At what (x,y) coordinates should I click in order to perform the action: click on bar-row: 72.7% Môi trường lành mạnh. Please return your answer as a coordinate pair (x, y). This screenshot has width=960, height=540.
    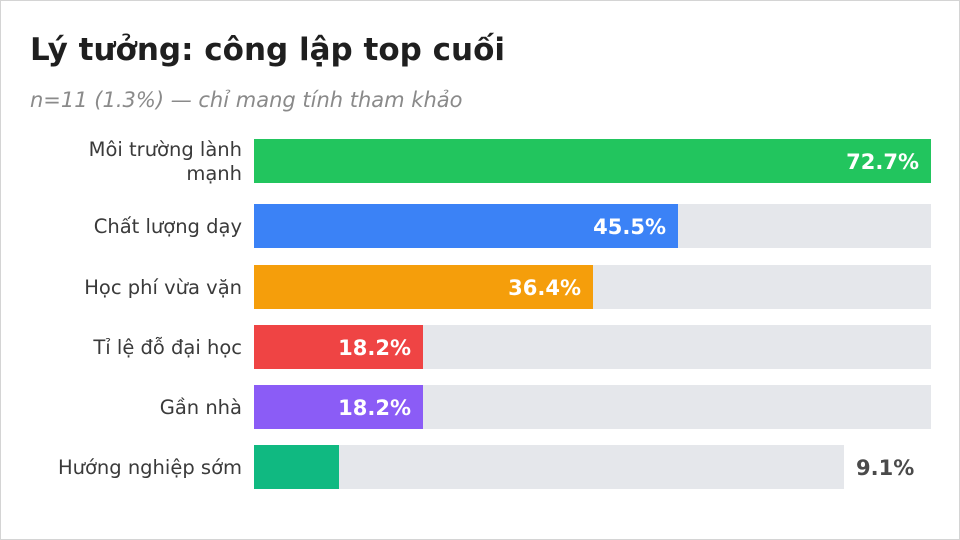
    Looking at the image, I should click on (510, 161).